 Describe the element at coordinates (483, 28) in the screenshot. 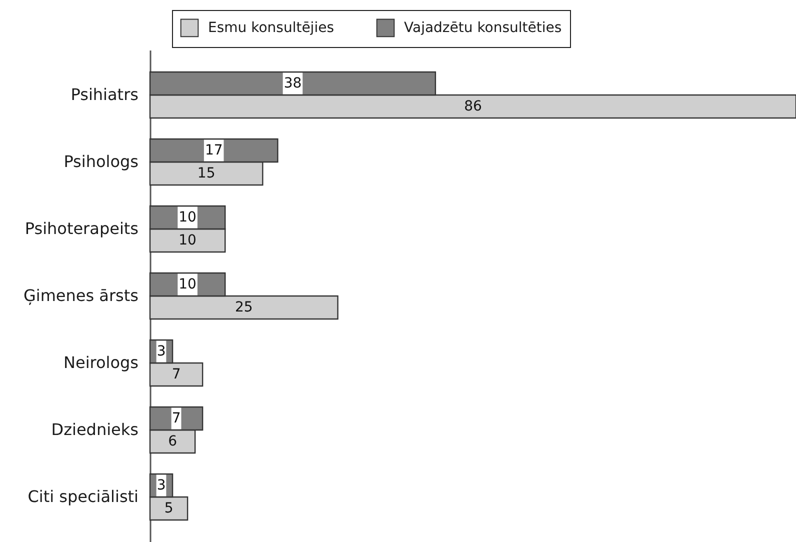

I see `legend-label: Vajadzētu konsultēties` at that location.